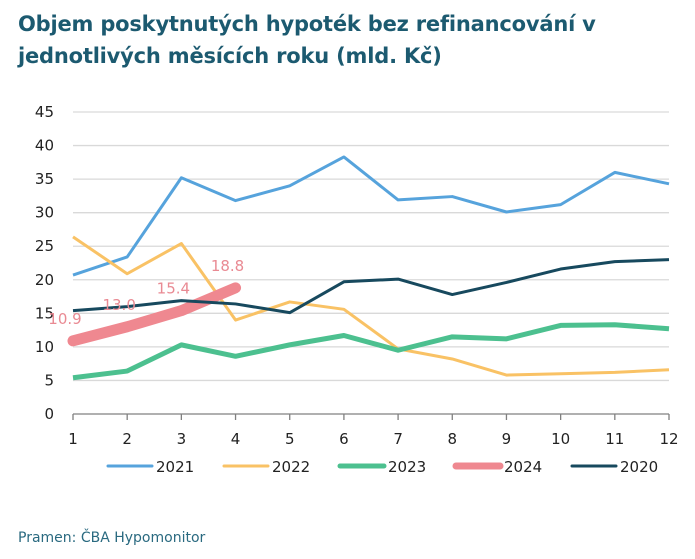 This screenshot has height=559, width=695. What do you see at coordinates (614, 467) in the screenshot?
I see `legend-item-2020: 2020` at bounding box center [614, 467].